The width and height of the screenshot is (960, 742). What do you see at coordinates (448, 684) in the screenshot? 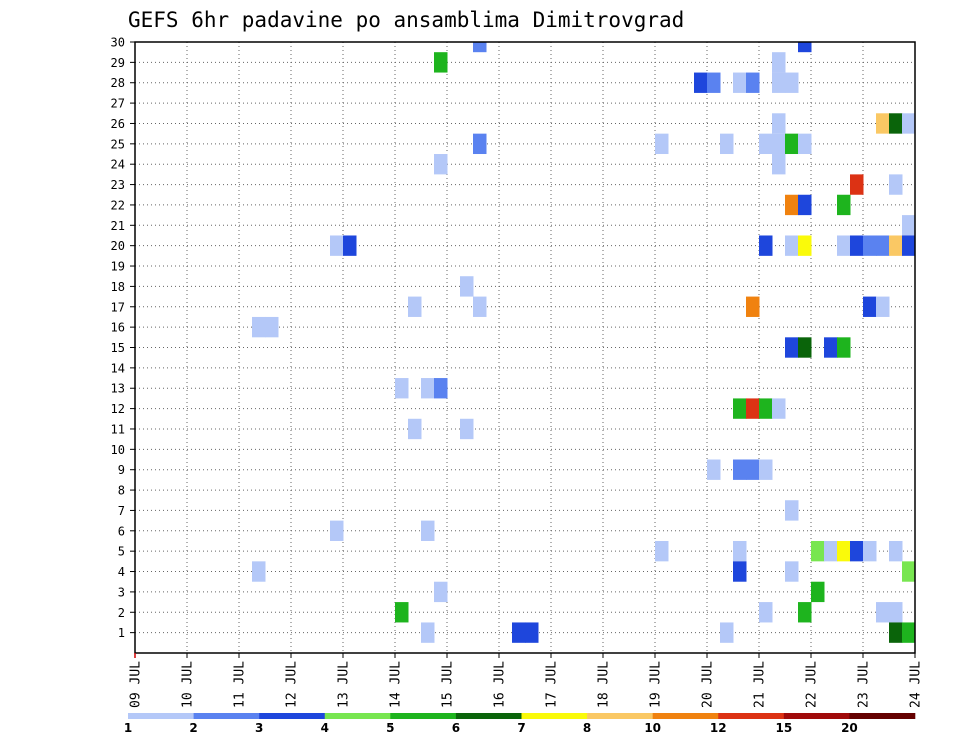
I see `x-tick-label: 15 JUL` at bounding box center [448, 684].